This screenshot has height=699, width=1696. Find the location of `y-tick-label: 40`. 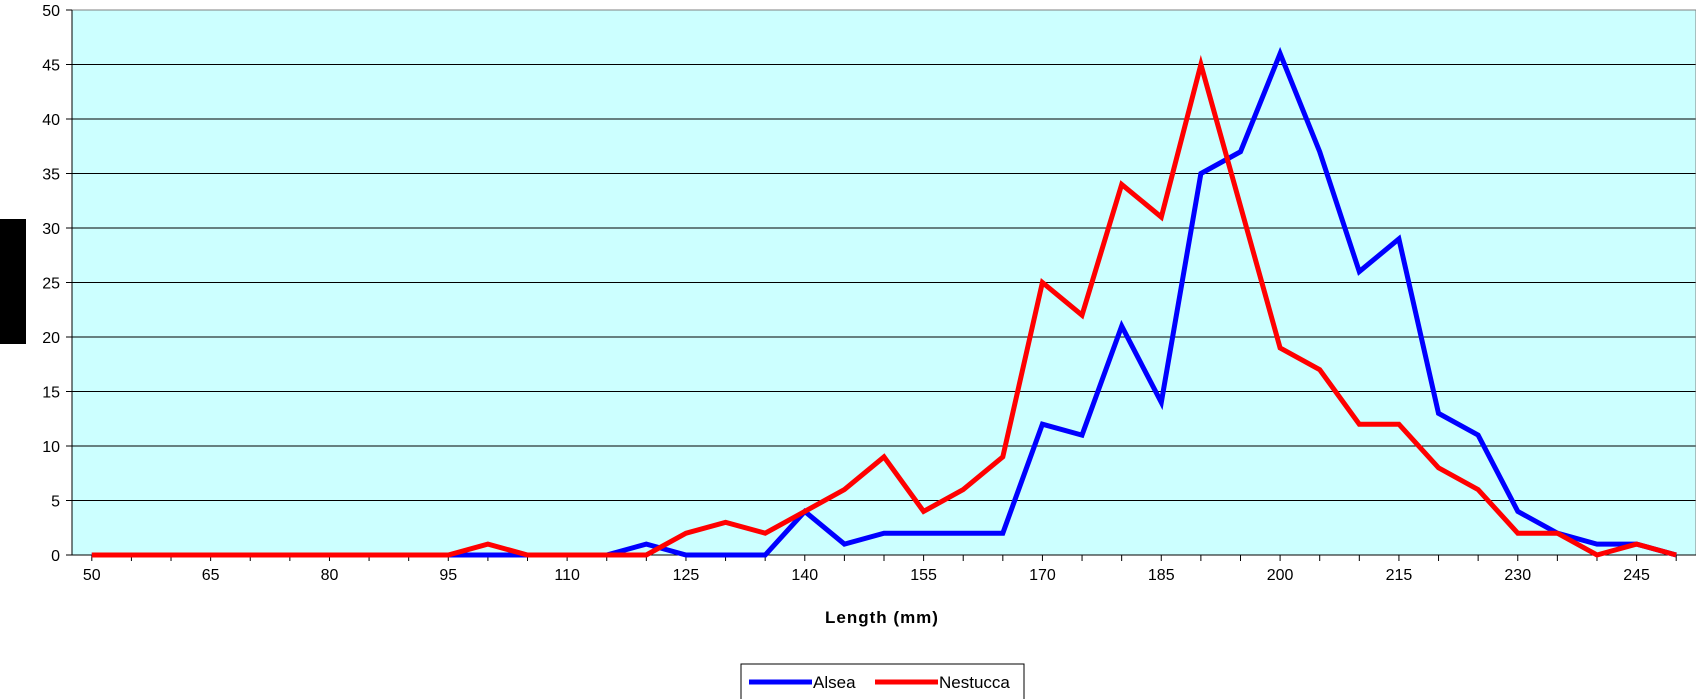

y-tick-label: 40 is located at coordinates (51, 120).